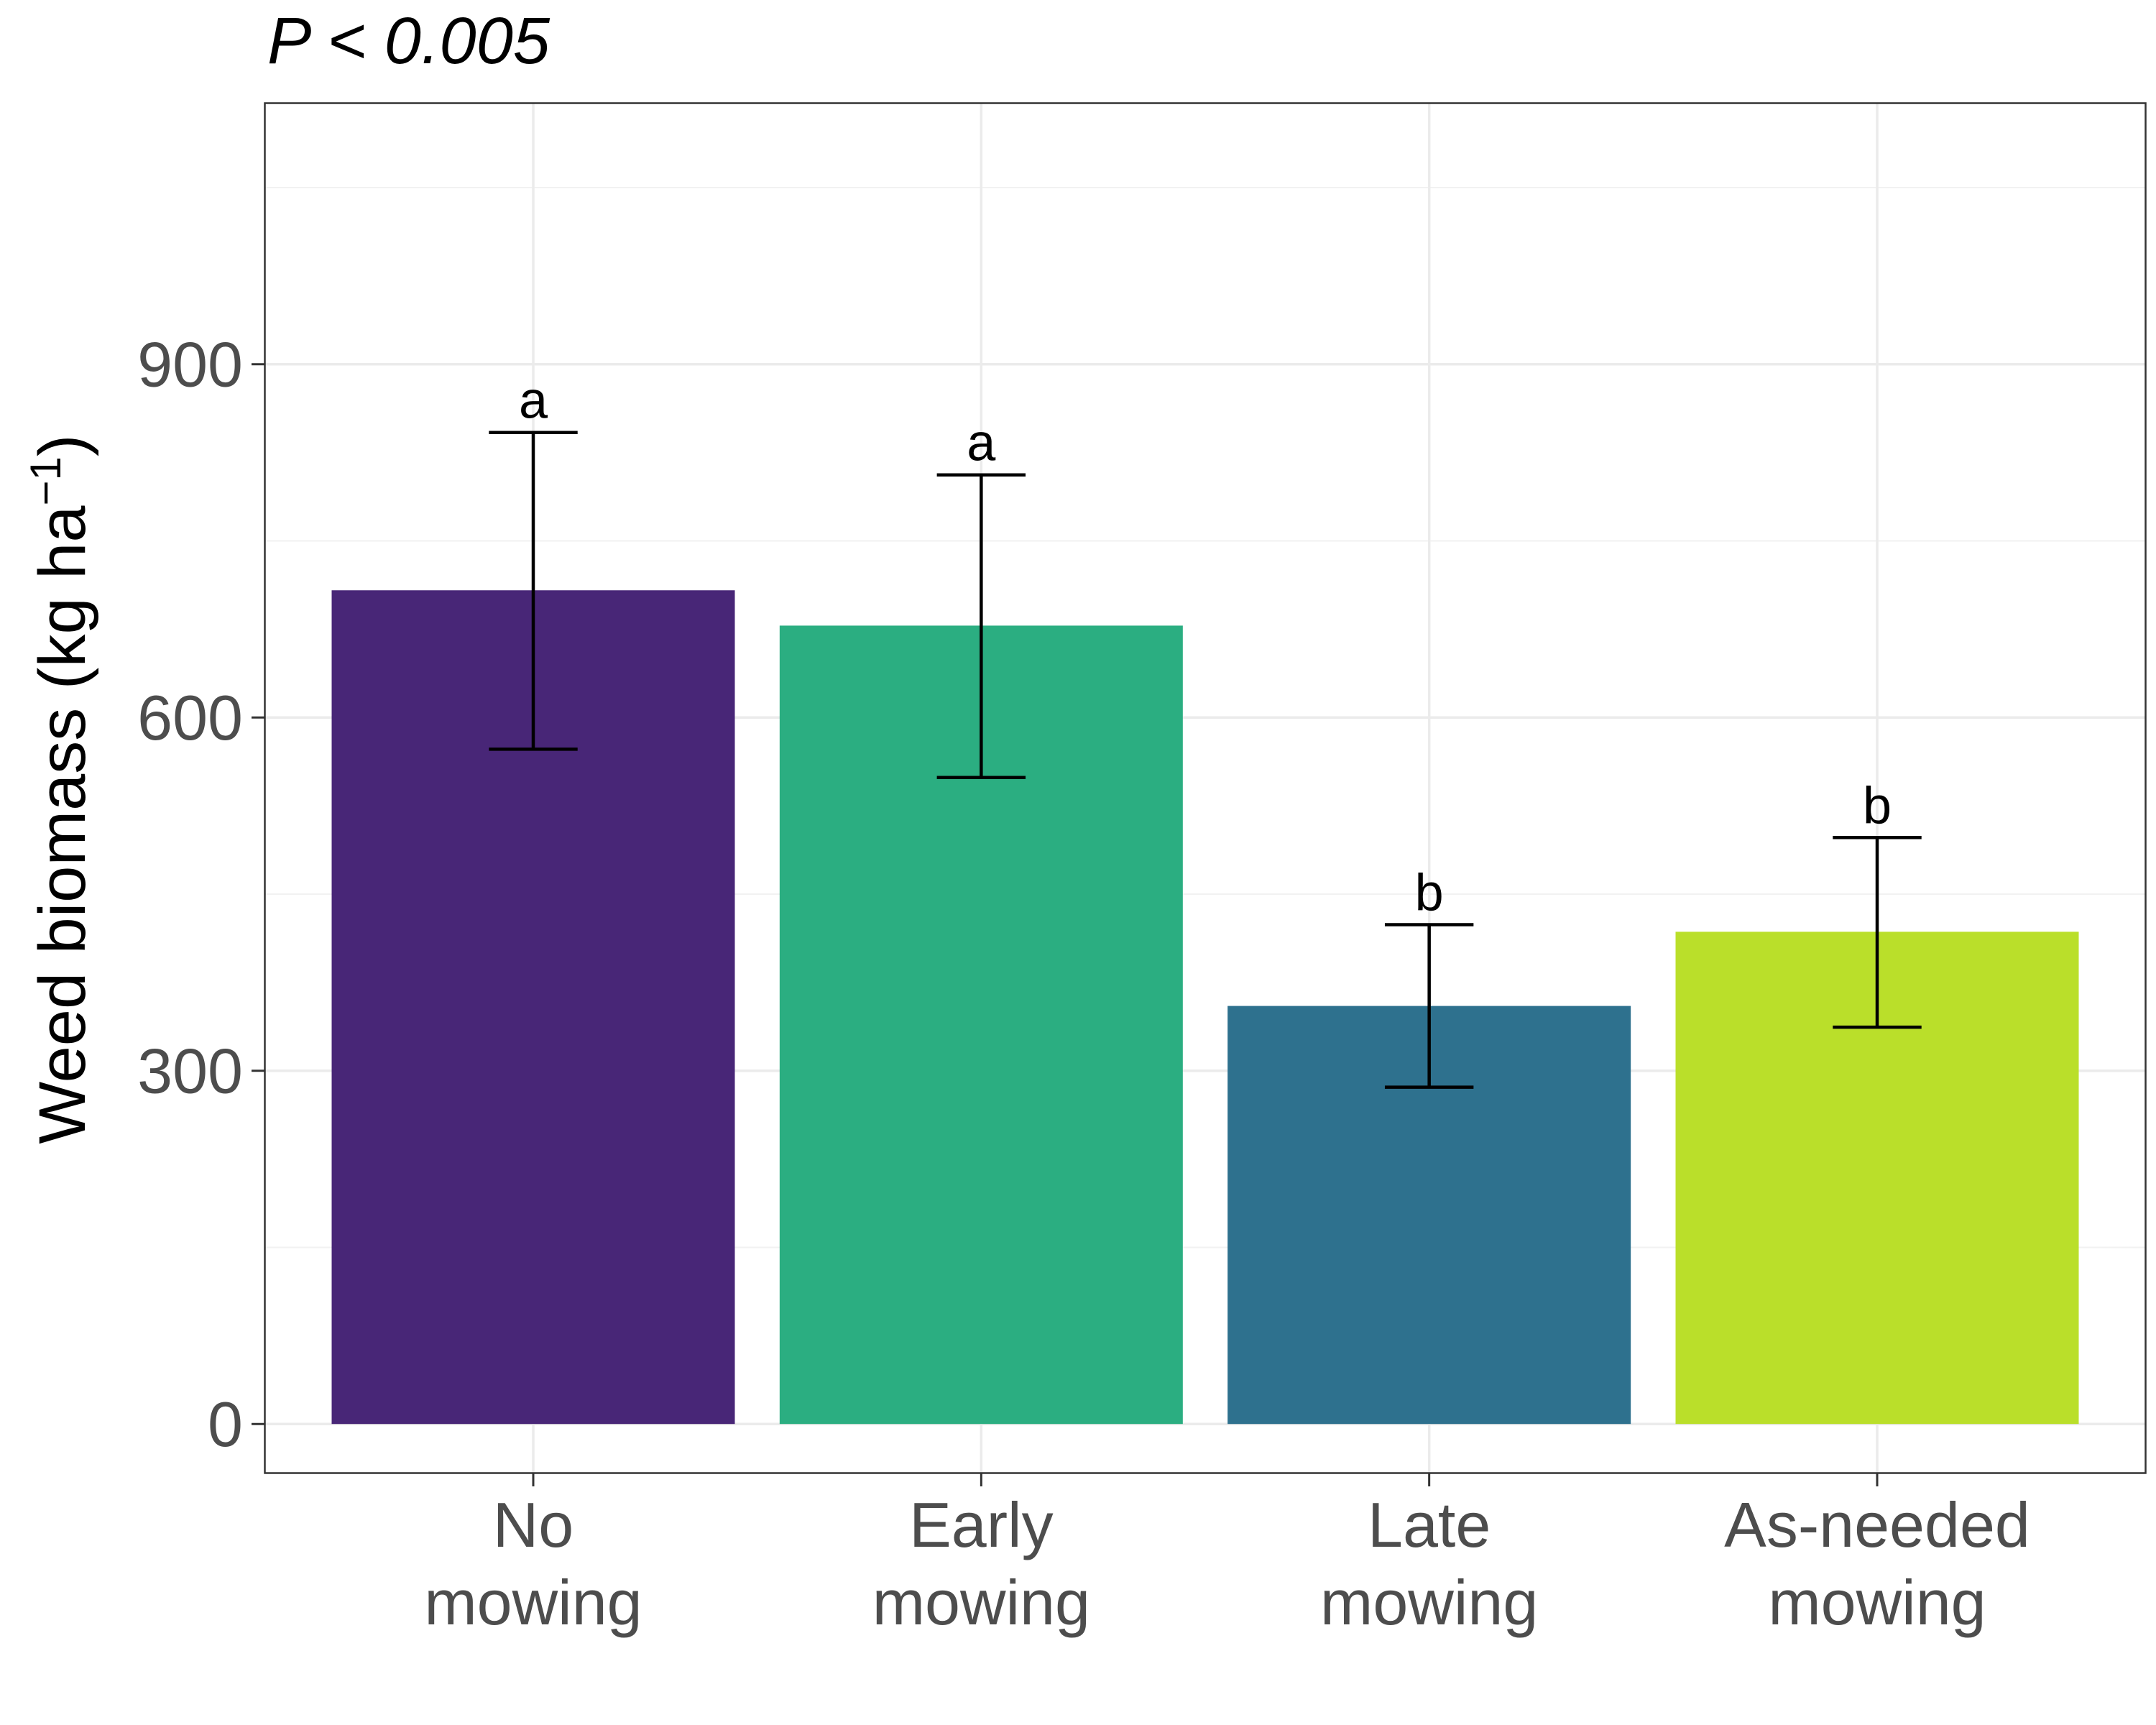 The height and width of the screenshot is (1725, 2156). Describe the element at coordinates (1877, 1524) in the screenshot. I see `x-tick-label-line: As-needed` at that location.